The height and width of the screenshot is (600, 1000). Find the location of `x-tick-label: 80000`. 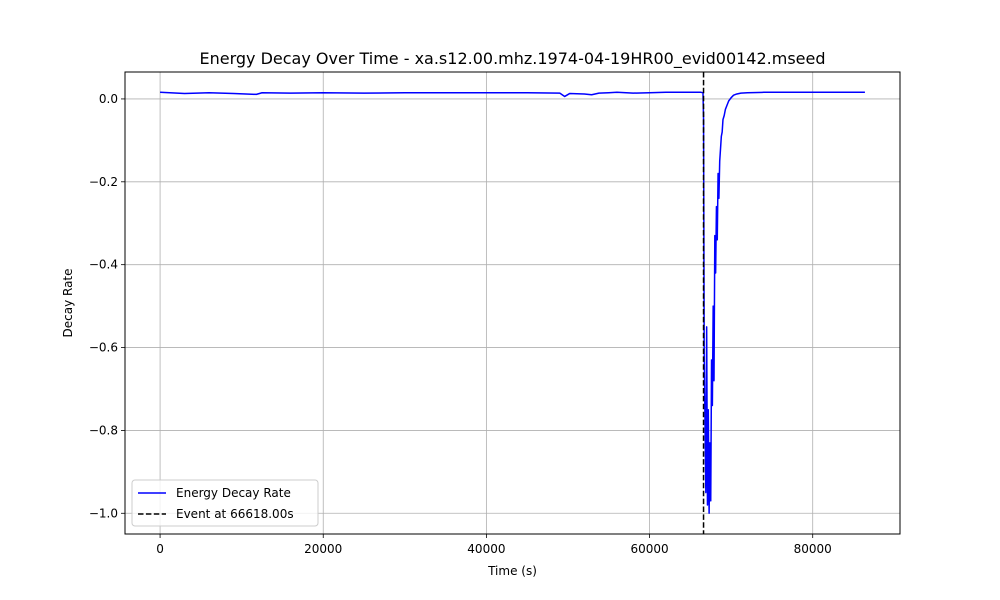

x-tick-label: 80000 is located at coordinates (813, 549).